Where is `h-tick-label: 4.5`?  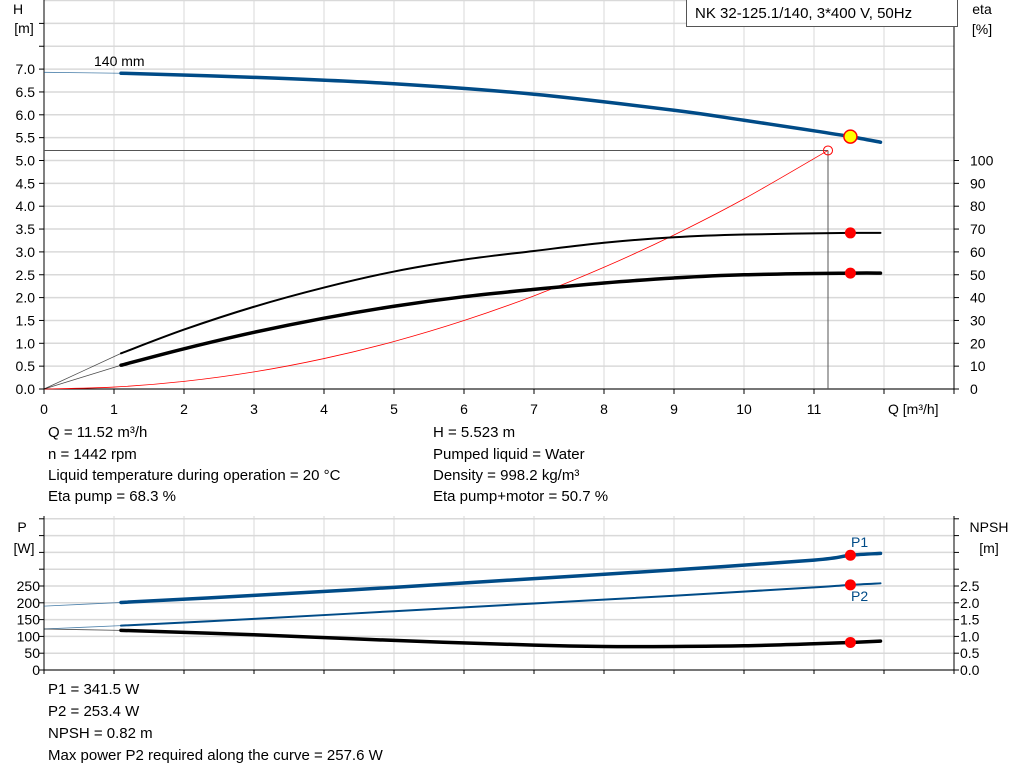 h-tick-label: 4.5 is located at coordinates (26, 183).